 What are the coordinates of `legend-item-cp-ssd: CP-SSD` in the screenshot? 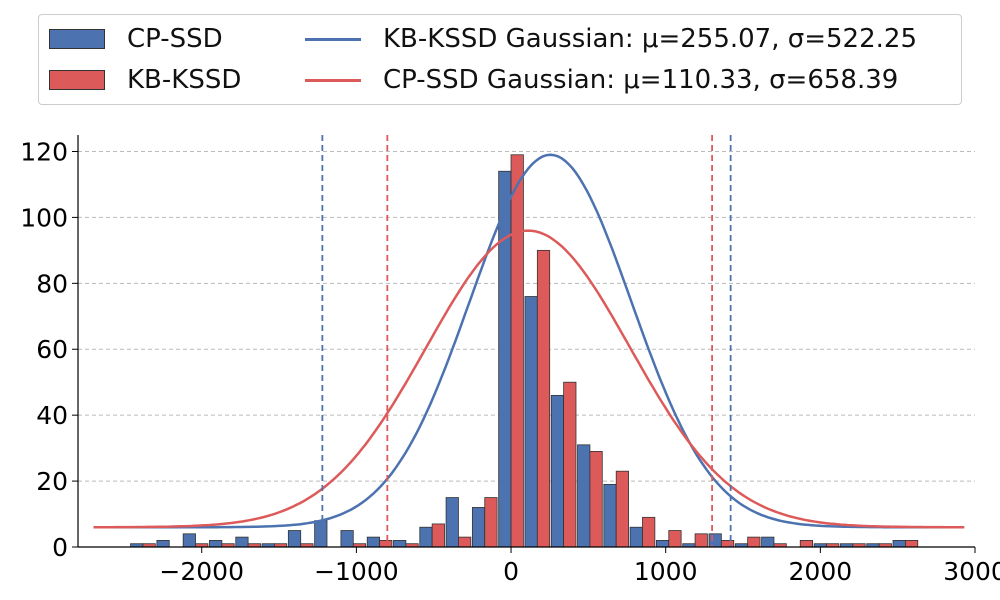 It's located at (136, 39).